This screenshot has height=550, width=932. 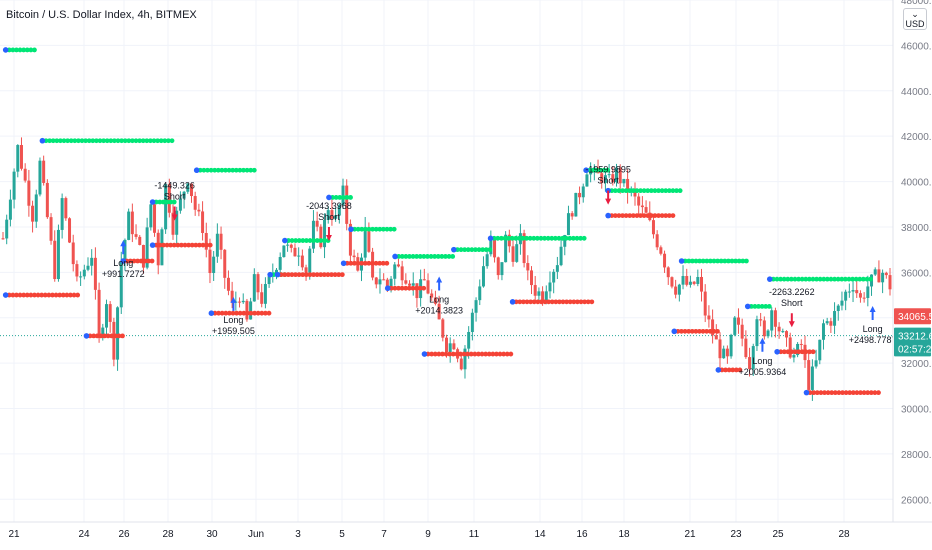 I want to click on price-label: 33212.62, so click(x=915, y=337).